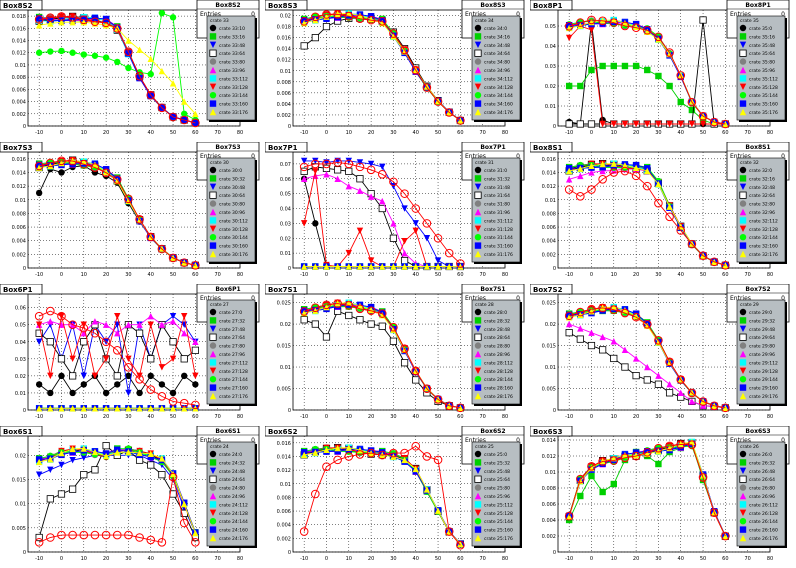  I want to click on x-tick-label: 0, so click(61, 417).